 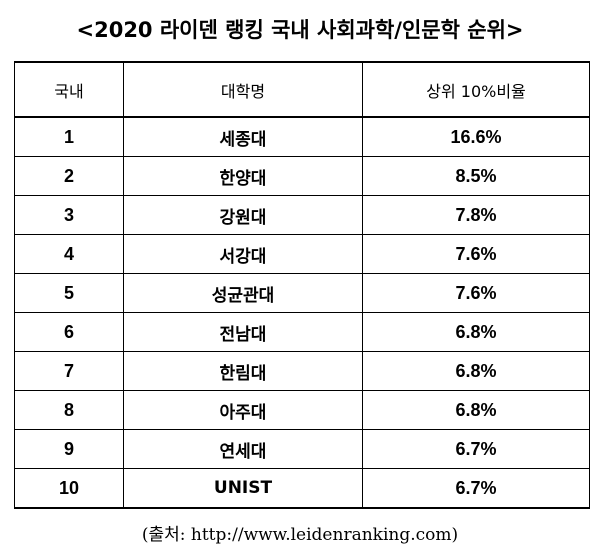 What do you see at coordinates (243, 371) in the screenshot?
I see `university-cell: 한림대` at bounding box center [243, 371].